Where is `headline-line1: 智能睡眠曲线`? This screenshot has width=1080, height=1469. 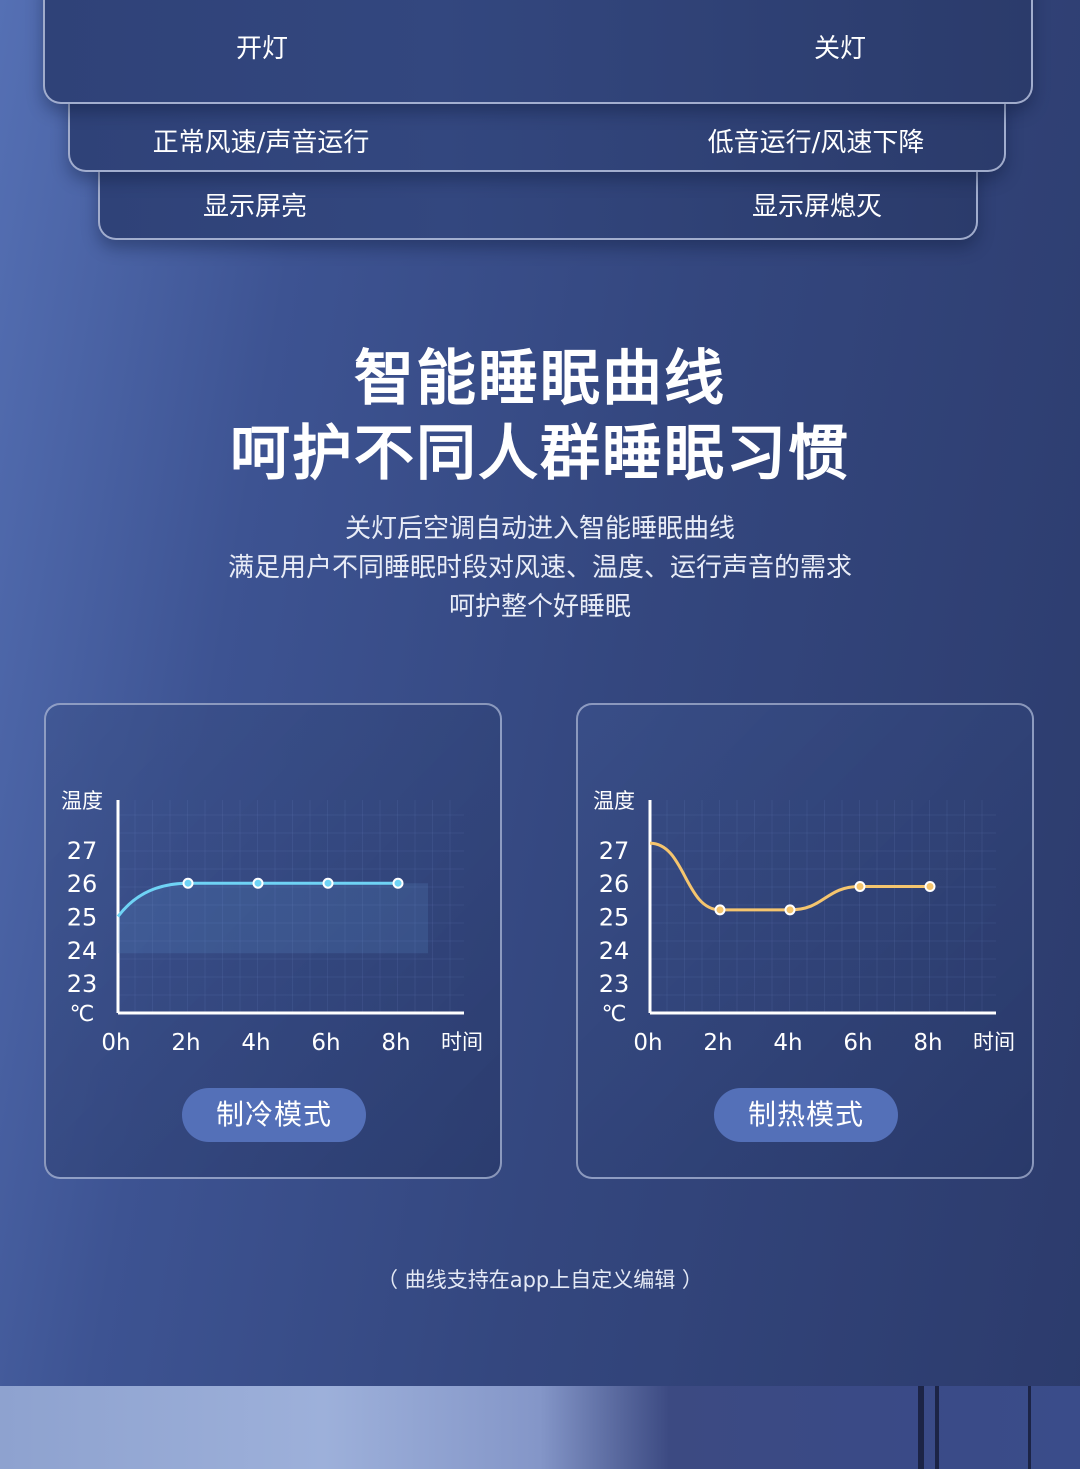 headline-line1: 智能睡眠曲线 is located at coordinates (540, 379).